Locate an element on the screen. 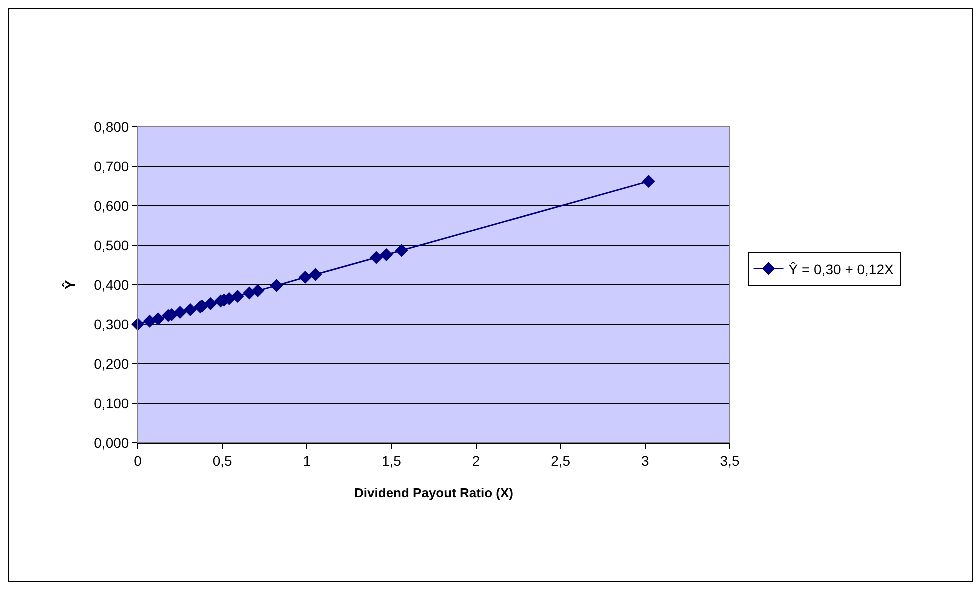  y-tick-label: 0,500 is located at coordinates (112, 245).